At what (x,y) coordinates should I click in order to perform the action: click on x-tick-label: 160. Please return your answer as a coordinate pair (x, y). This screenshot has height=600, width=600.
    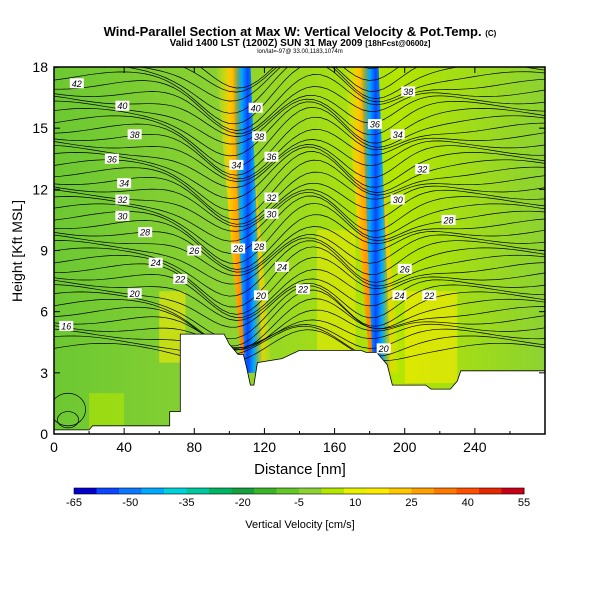
    Looking at the image, I should click on (335, 447).